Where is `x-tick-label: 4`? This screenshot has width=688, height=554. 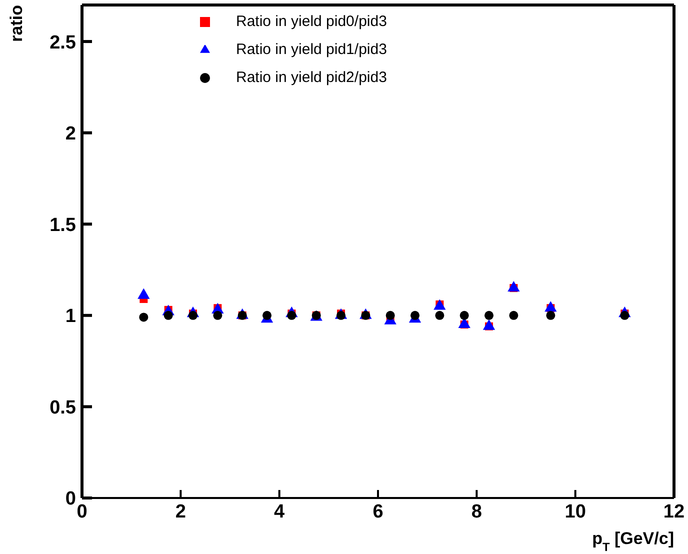 x-tick-label: 4 is located at coordinates (280, 511).